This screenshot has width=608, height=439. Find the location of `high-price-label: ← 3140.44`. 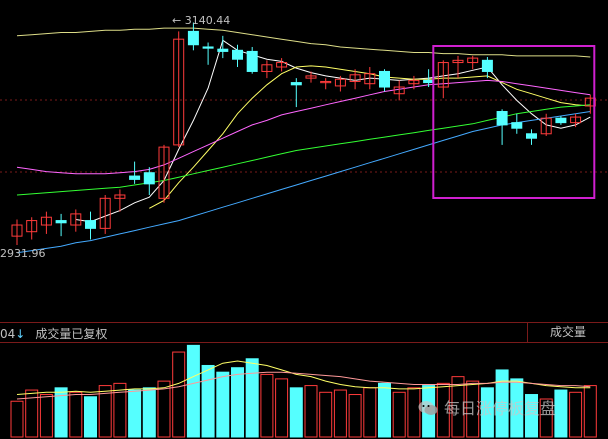

high-price-label: ← 3140.44 is located at coordinates (201, 20).